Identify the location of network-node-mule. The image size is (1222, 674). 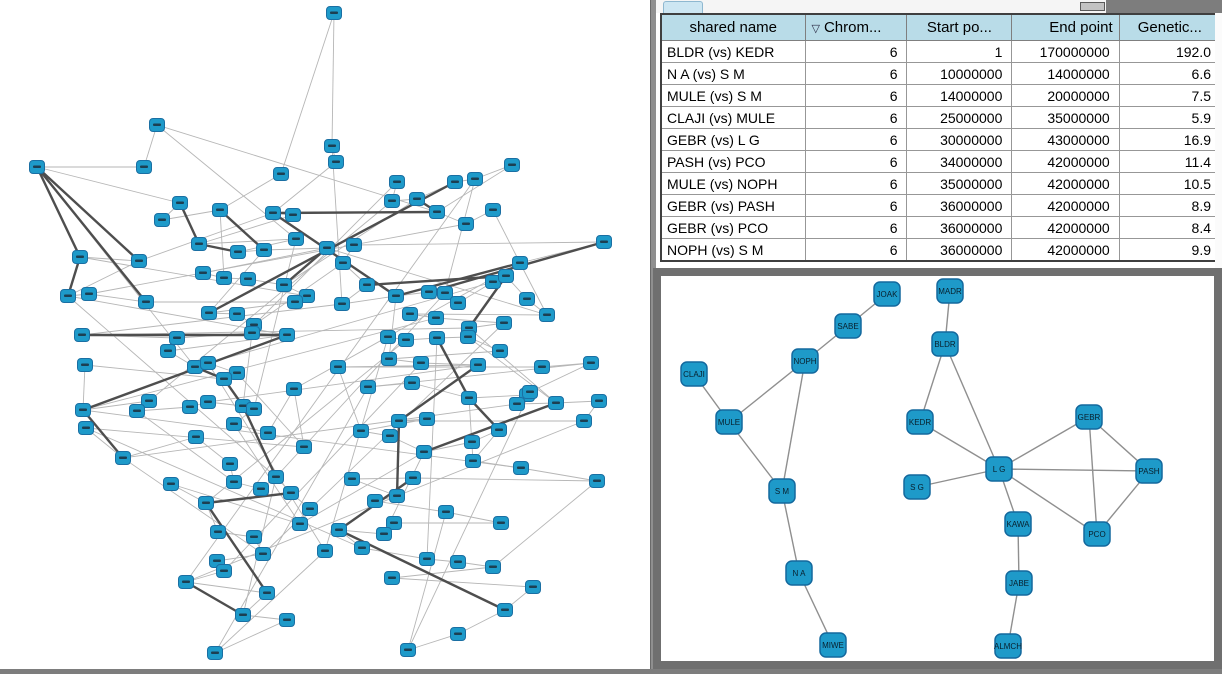
(729, 422).